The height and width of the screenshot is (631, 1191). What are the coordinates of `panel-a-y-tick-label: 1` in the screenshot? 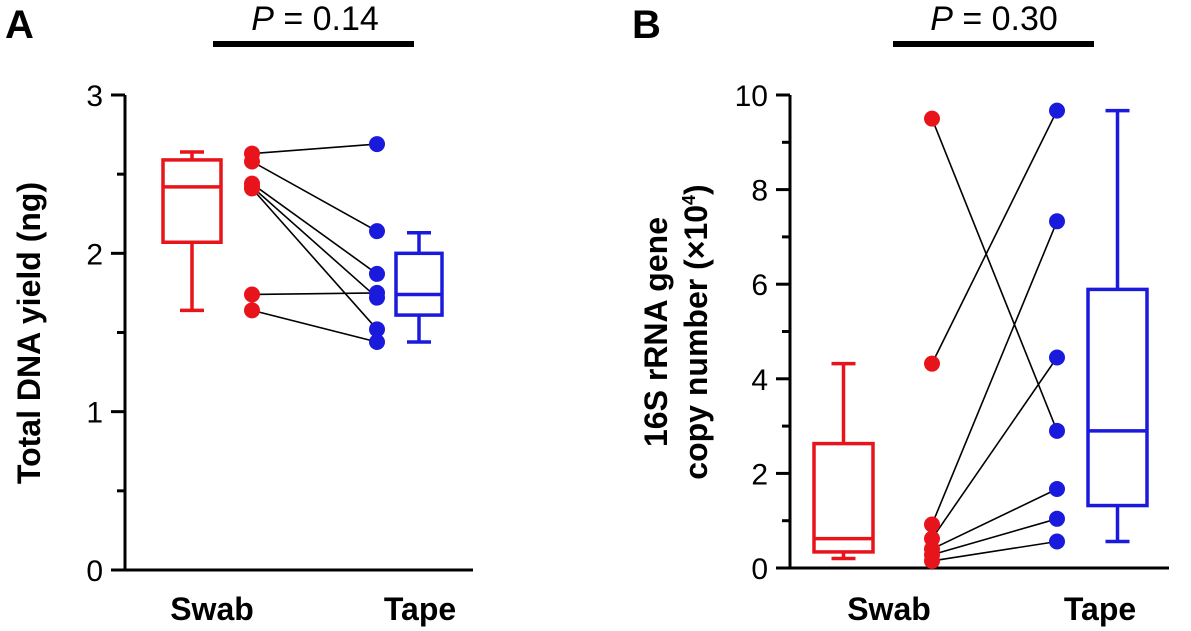 It's located at (94, 413).